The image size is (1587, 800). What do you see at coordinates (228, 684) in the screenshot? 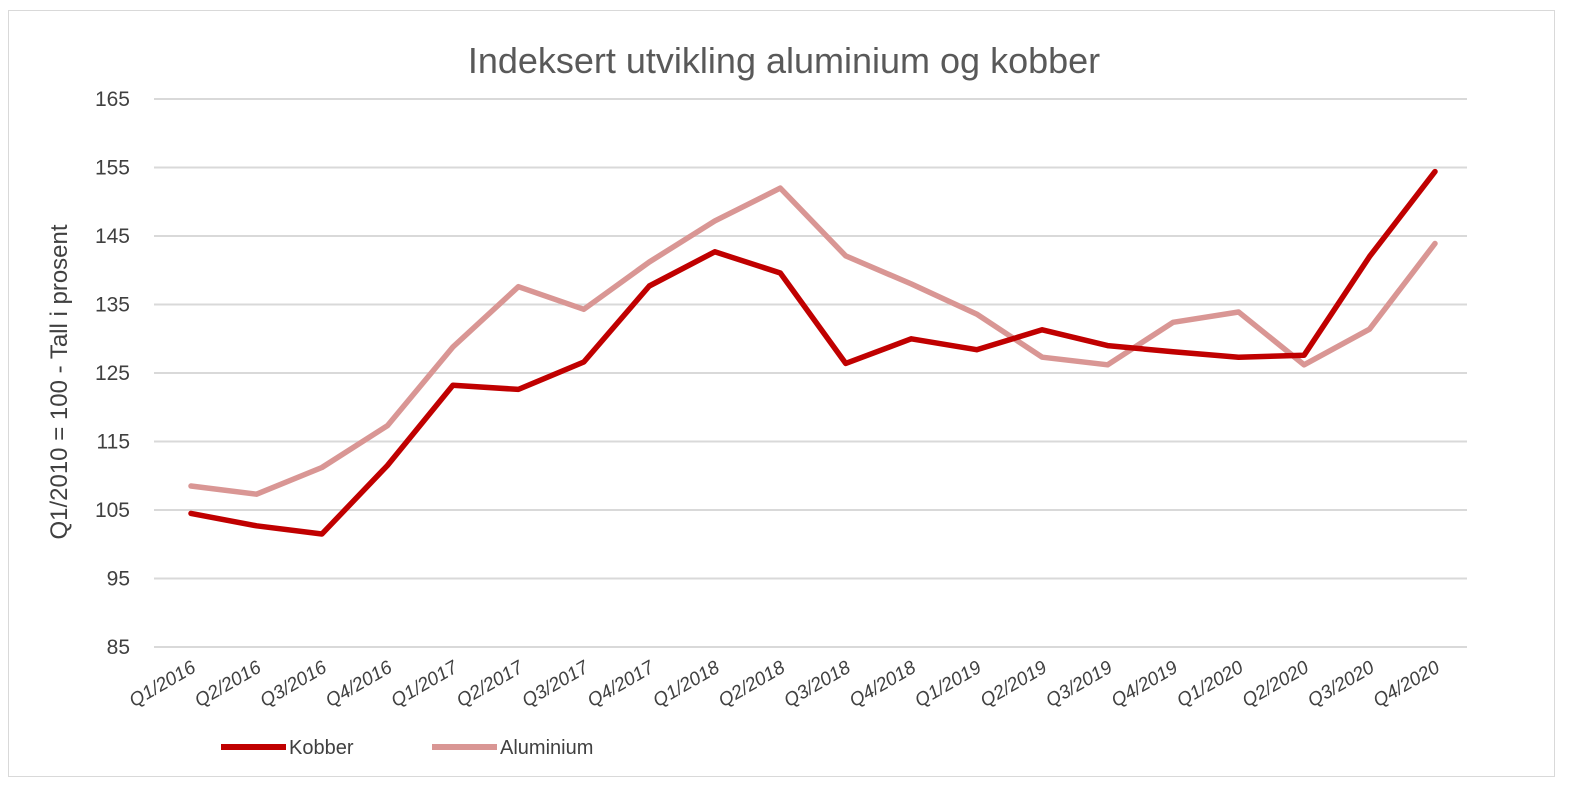
I see `x-tick-label: Q2/2016` at bounding box center [228, 684].